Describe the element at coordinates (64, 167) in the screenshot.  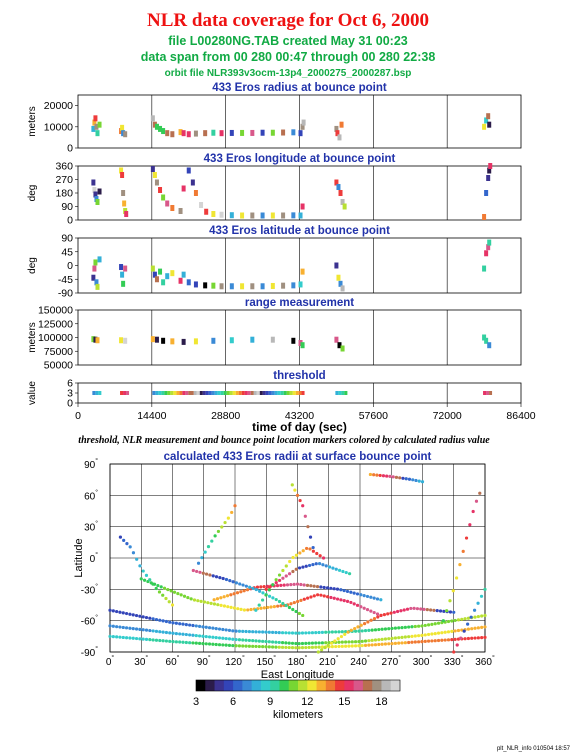
I see `y-tick-label: 360` at that location.